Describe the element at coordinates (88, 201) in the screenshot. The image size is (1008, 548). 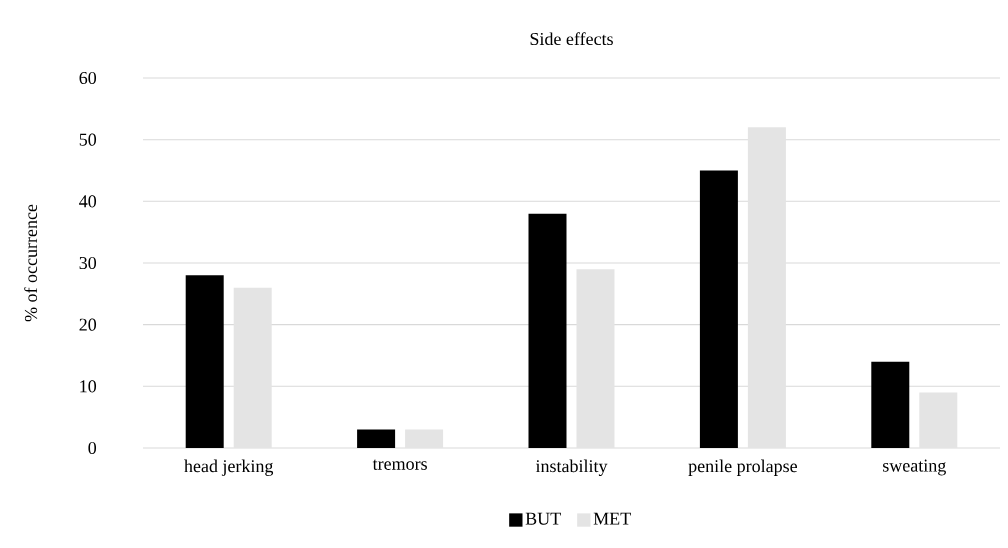
I see `y-tick-label: 40` at that location.